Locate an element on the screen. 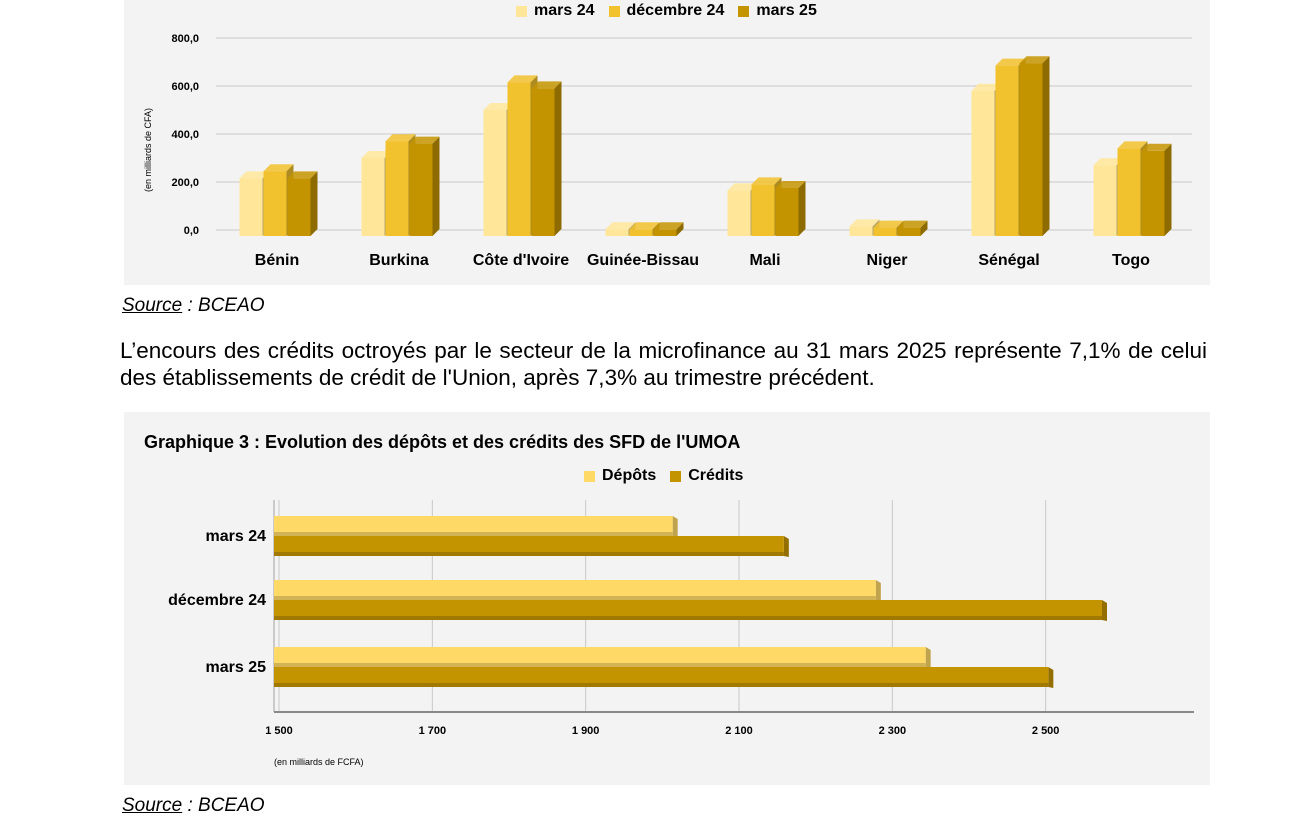 This screenshot has height=824, width=1290. x-tick-label: 1 500 is located at coordinates (279, 731).